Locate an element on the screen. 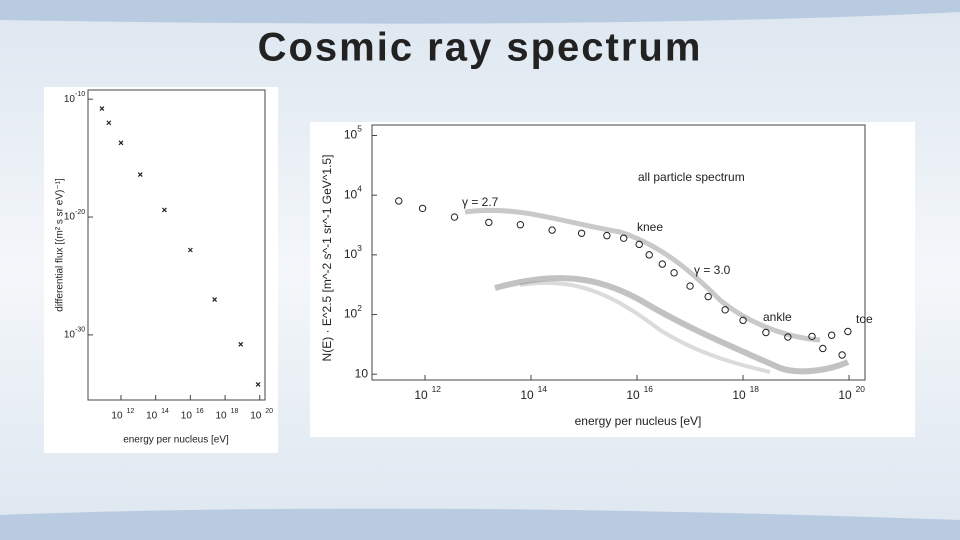 The width and height of the screenshot is (960, 540). annotation: all particle spectrum is located at coordinates (691, 177).